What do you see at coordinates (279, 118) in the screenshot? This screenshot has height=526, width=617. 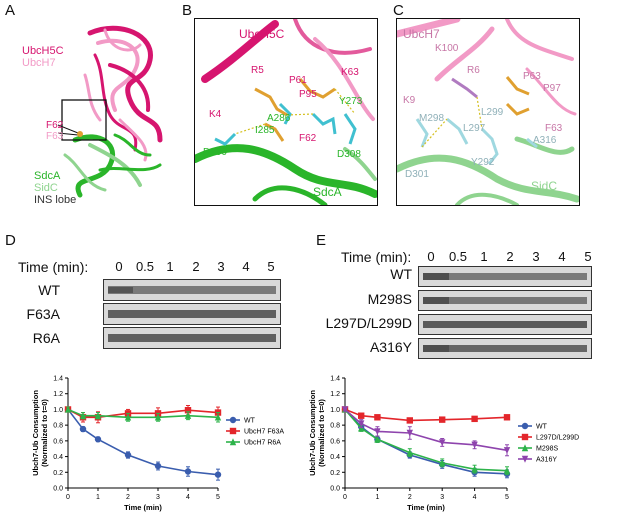 I see `b-res-a286: A286` at bounding box center [279, 118].